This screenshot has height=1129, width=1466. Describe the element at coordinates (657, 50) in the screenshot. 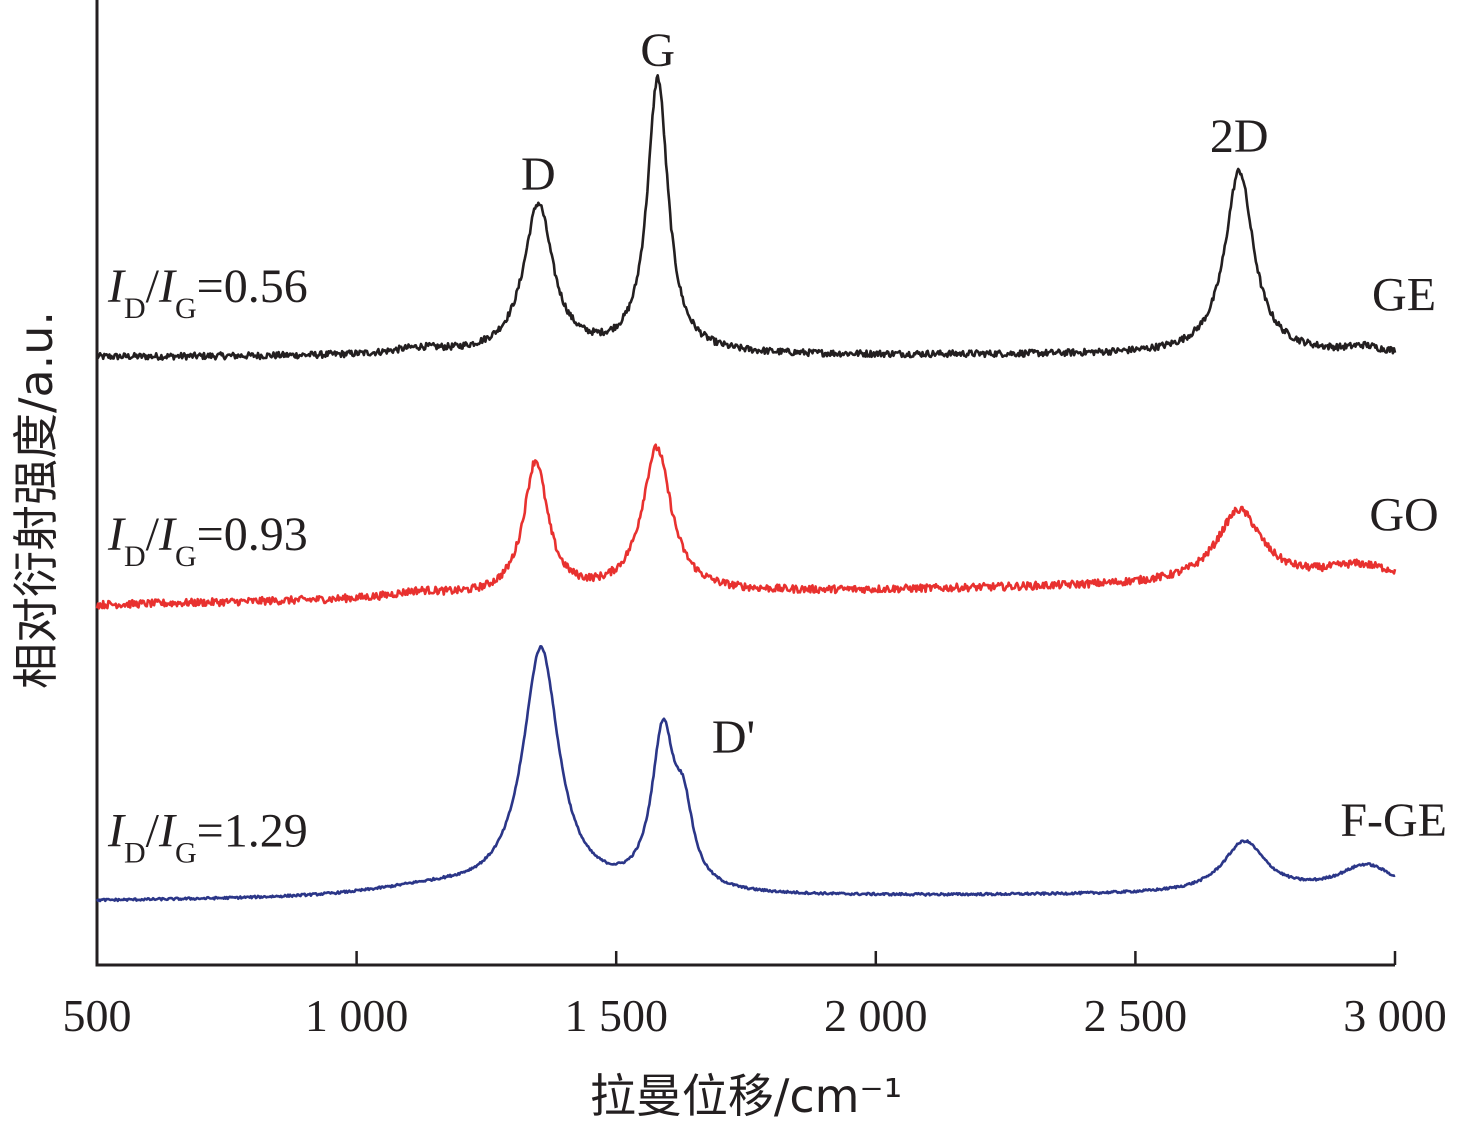

I see `peak-label-g: G` at that location.